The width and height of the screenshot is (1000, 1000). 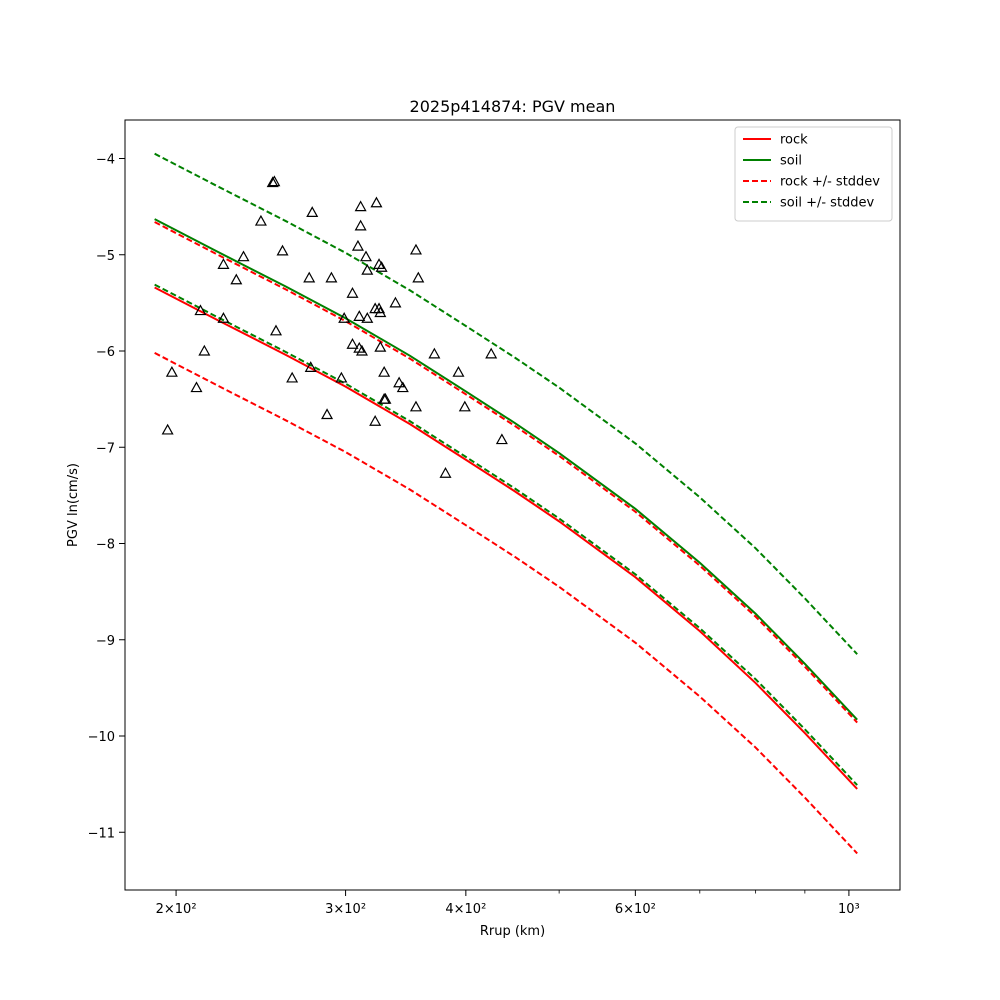 What do you see at coordinates (635, 909) in the screenshot?
I see `x-tick-label: 6×10²` at bounding box center [635, 909].